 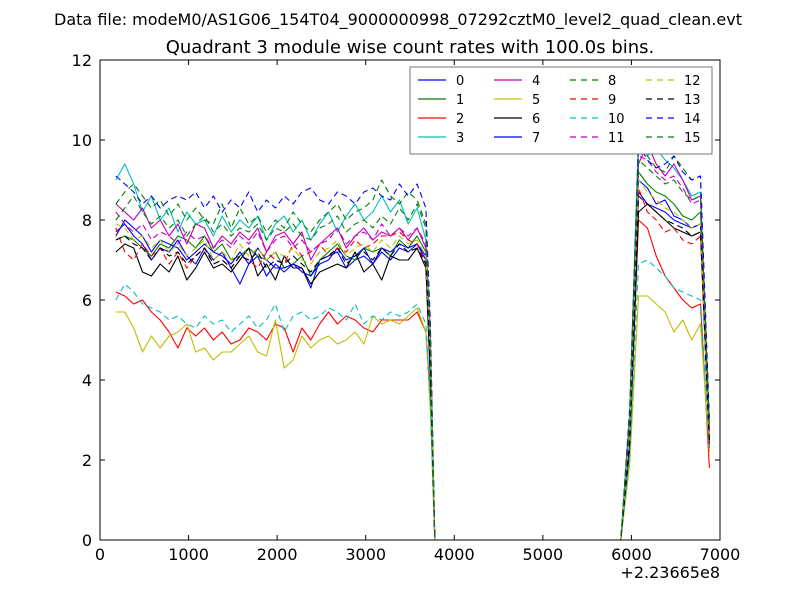 I want to click on y-tick-label: 6, so click(x=87, y=300).